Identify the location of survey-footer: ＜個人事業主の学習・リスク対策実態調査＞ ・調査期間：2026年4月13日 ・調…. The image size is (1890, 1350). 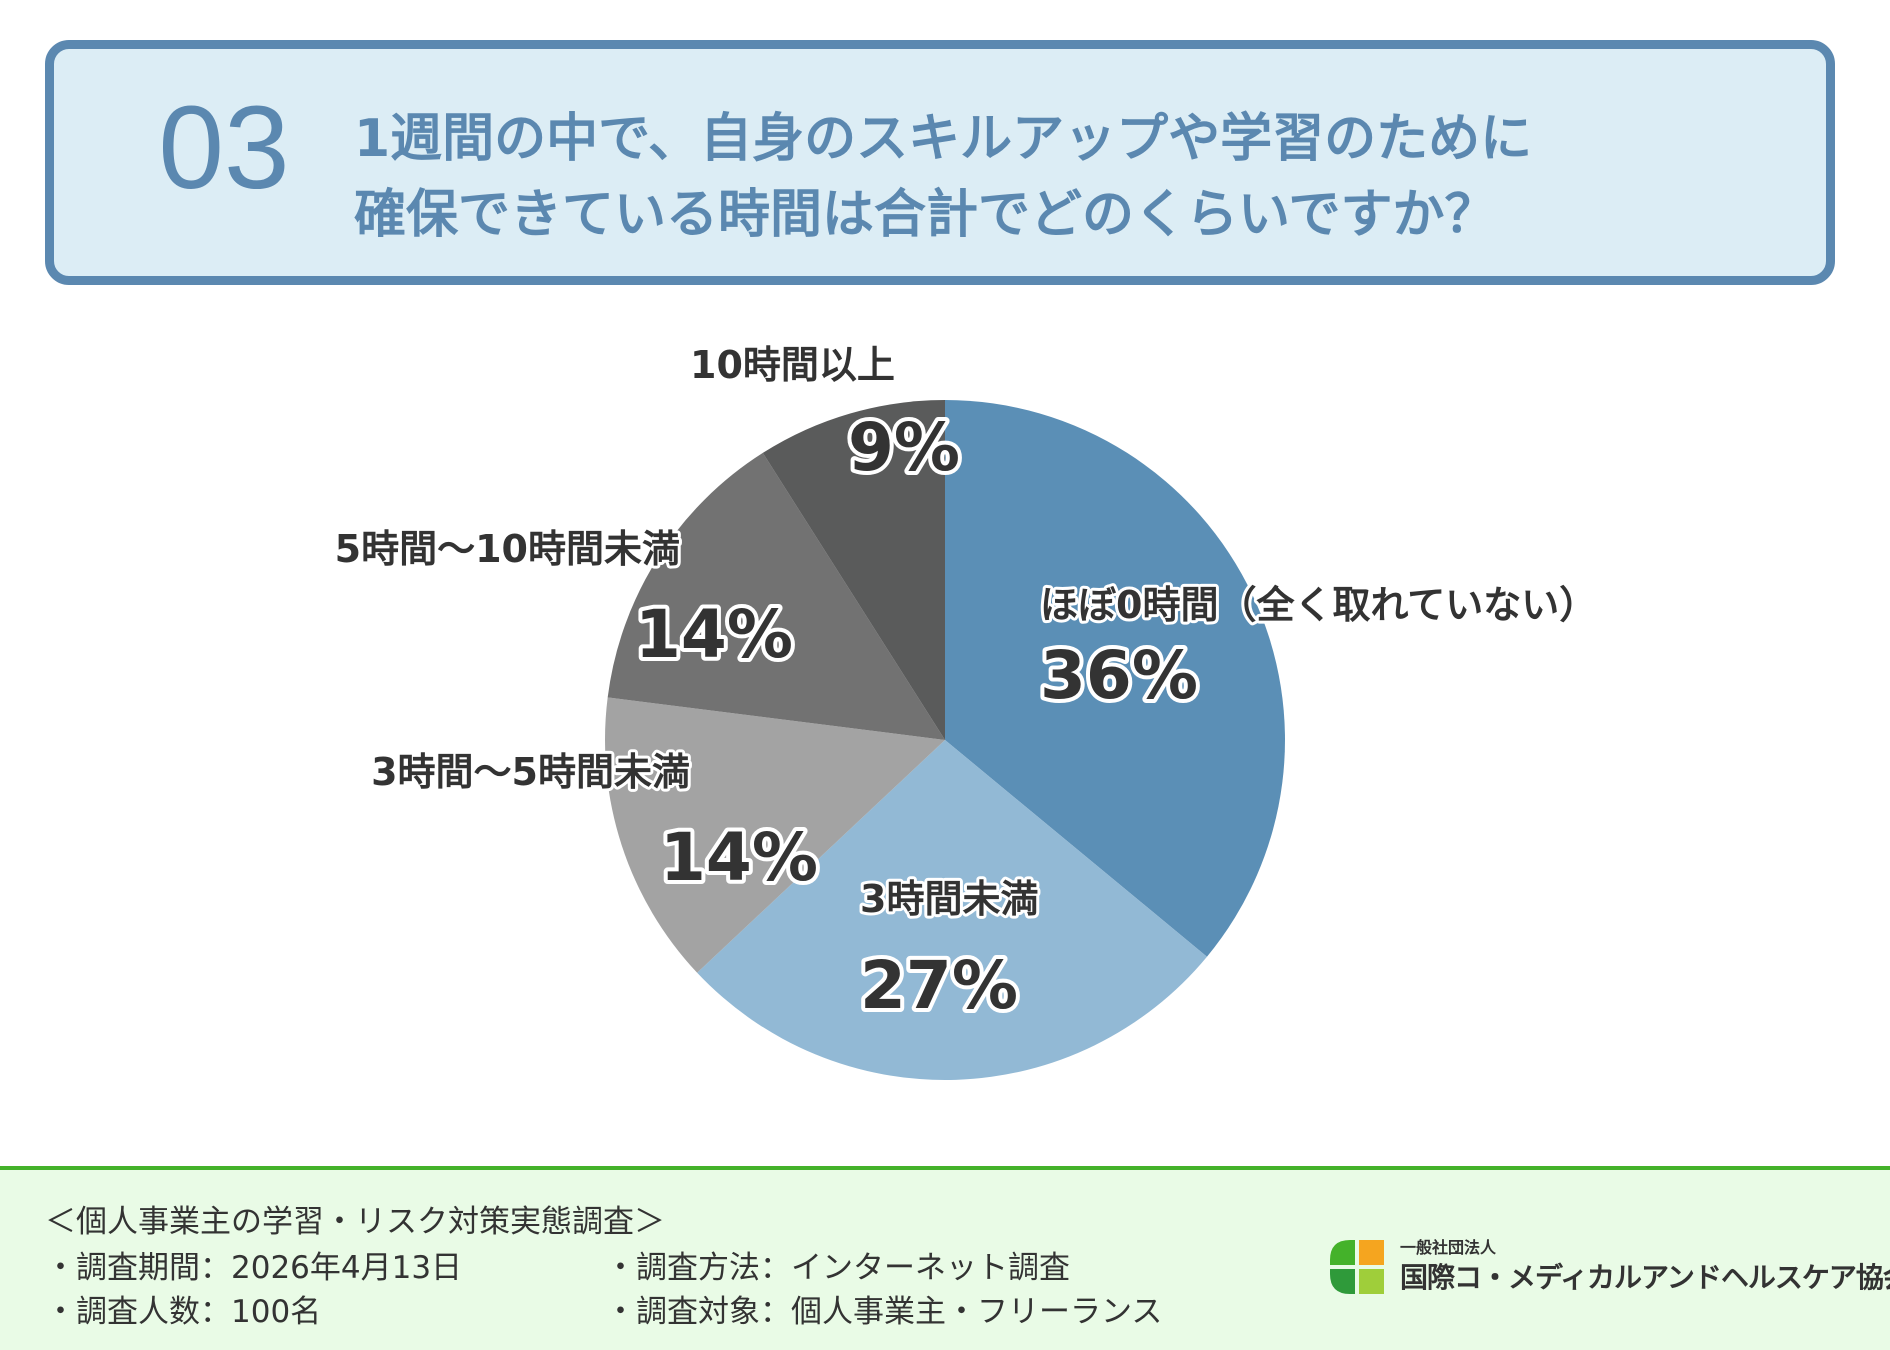
(945, 1258).